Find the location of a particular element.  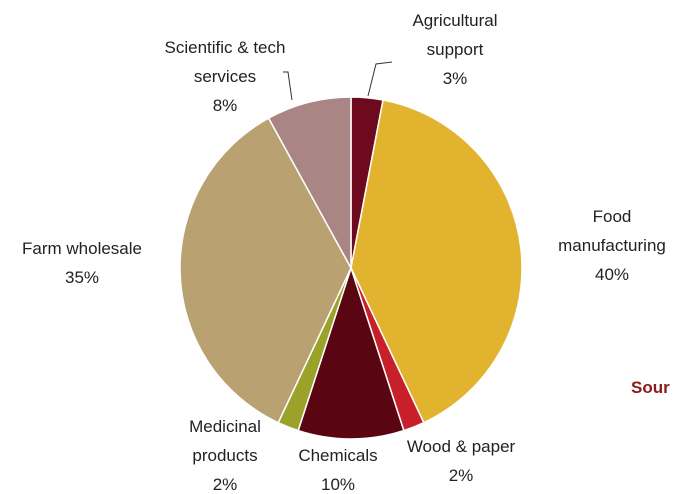

category-label: Agricultural support is located at coordinates (455, 35).